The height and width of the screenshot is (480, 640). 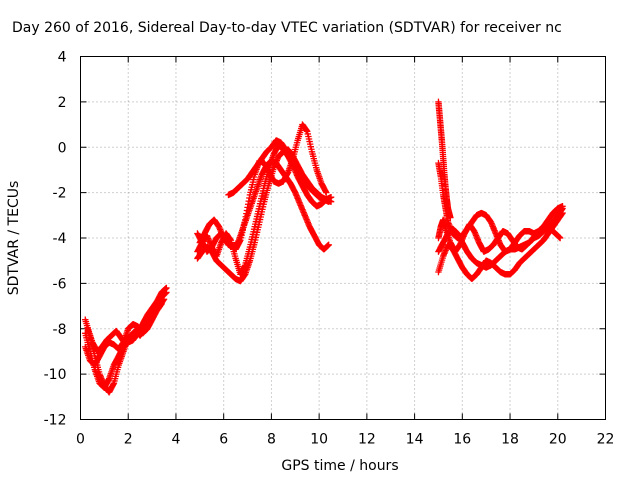 What do you see at coordinates (462, 440) in the screenshot?
I see `x-tick-label: 16` at bounding box center [462, 440].